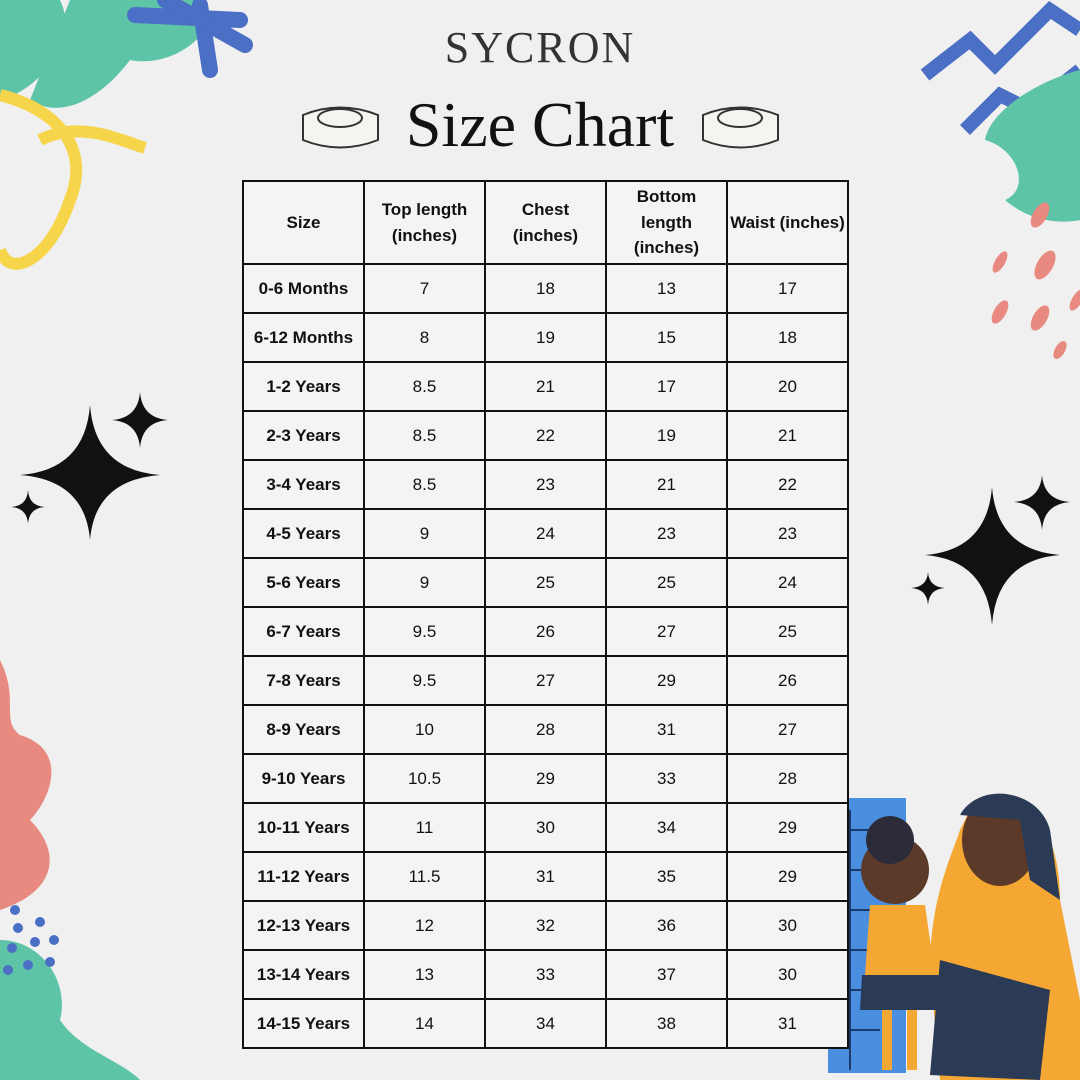  I want to click on value-cell: 11.5, so click(424, 876).